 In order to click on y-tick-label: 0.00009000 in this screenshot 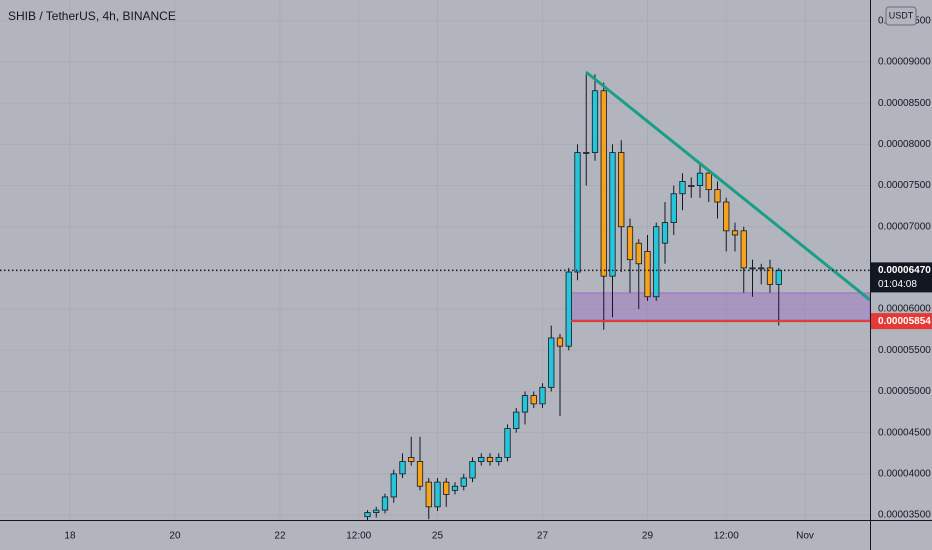, I will do `click(904, 62)`.